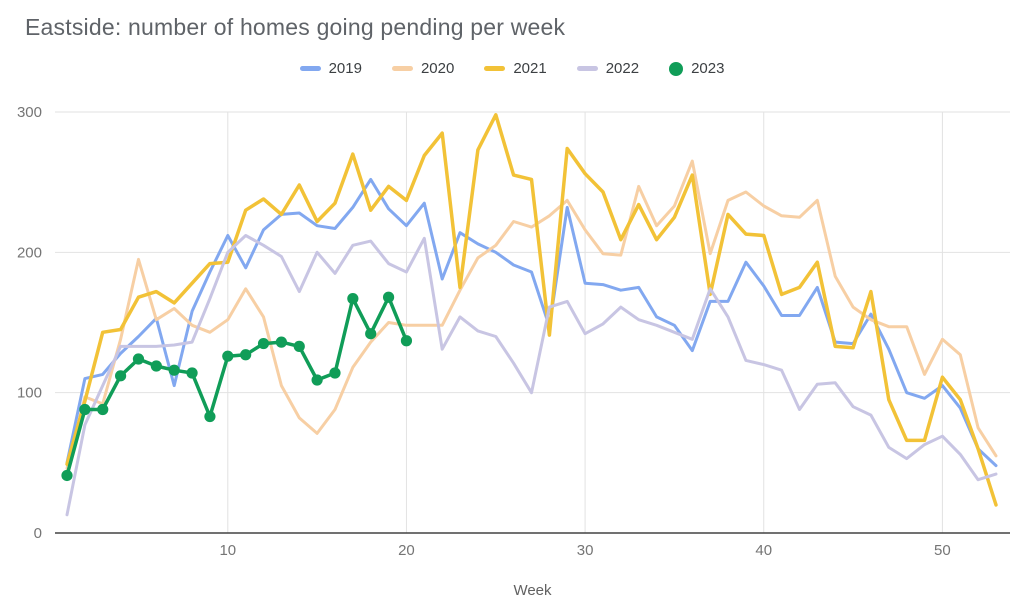 The image size is (1024, 613). I want to click on x-axis-tick: 30, so click(585, 550).